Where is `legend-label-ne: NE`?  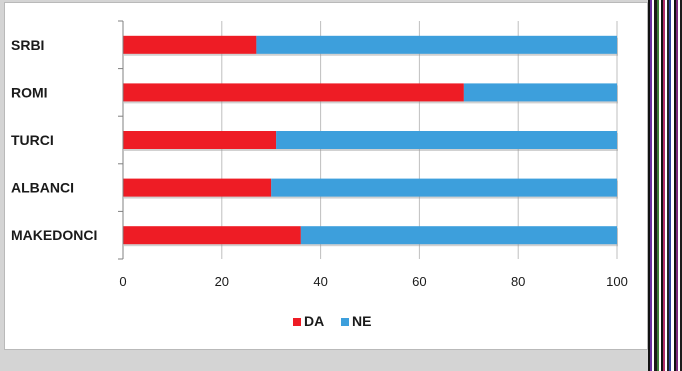 legend-label-ne: NE is located at coordinates (361, 321).